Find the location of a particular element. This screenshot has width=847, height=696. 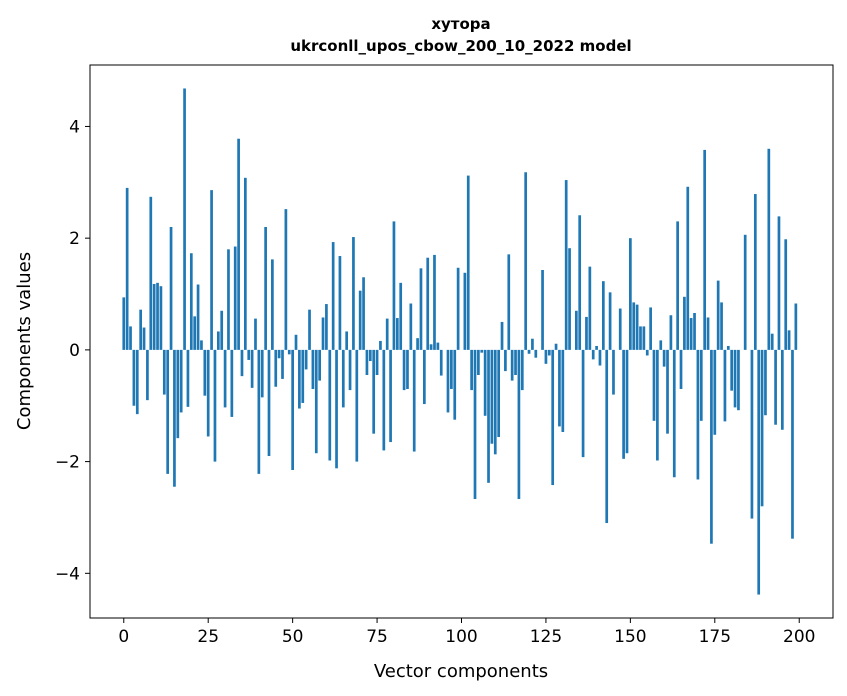

x-tick-label: 125 is located at coordinates (546, 637).